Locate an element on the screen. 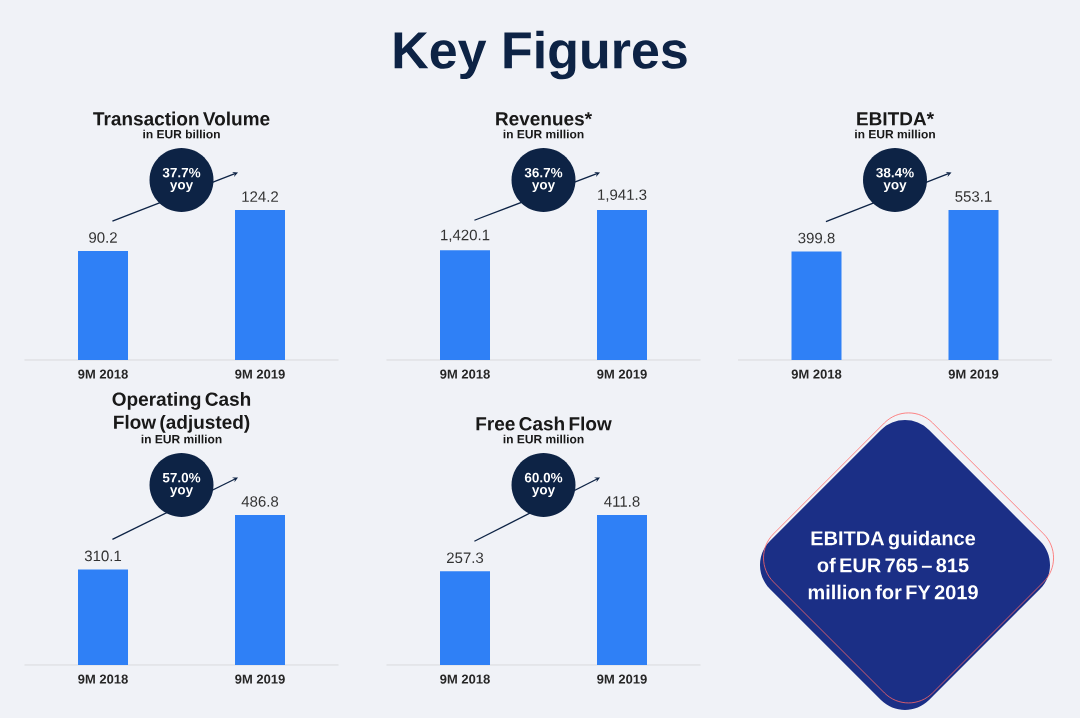  chart-title: Revenues* is located at coordinates (544, 119).